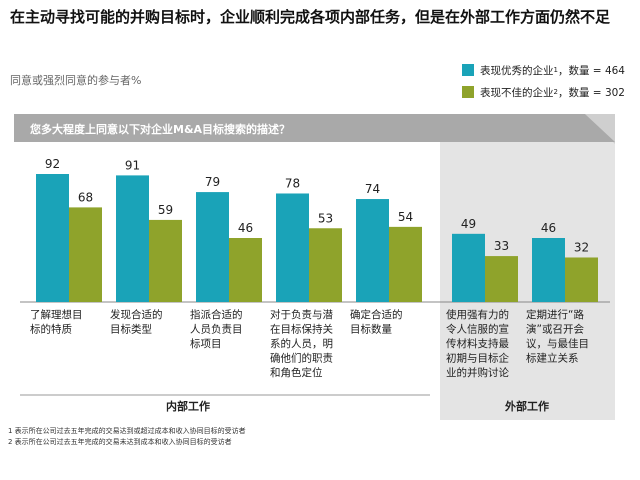 The width and height of the screenshot is (640, 480). I want to click on category-label-1-line-0: 发现合适的, so click(136, 314).